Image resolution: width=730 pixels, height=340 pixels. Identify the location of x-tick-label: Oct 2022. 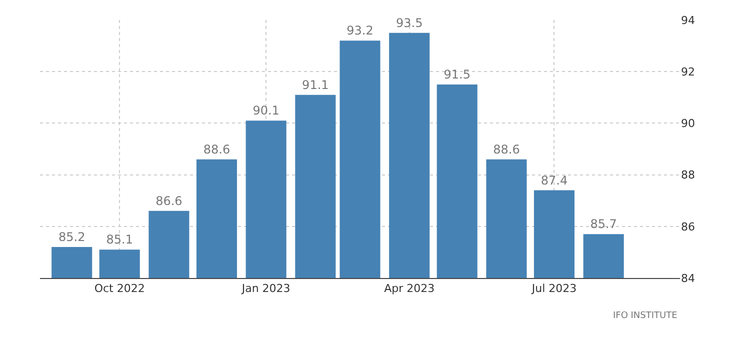
(119, 289).